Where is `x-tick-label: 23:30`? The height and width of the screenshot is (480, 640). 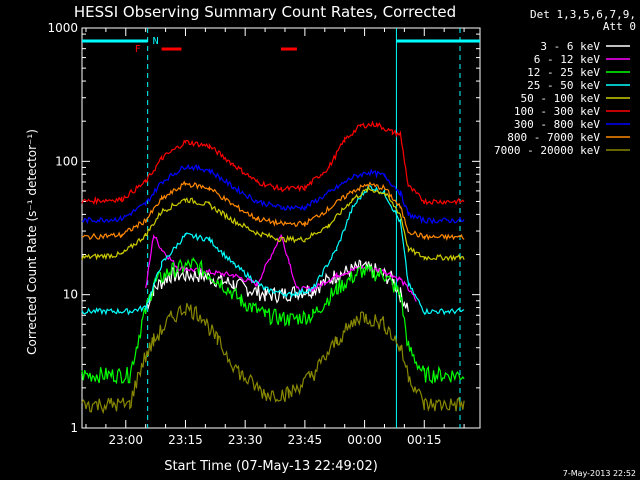 x-tick-label: 23:30 is located at coordinates (245, 440).